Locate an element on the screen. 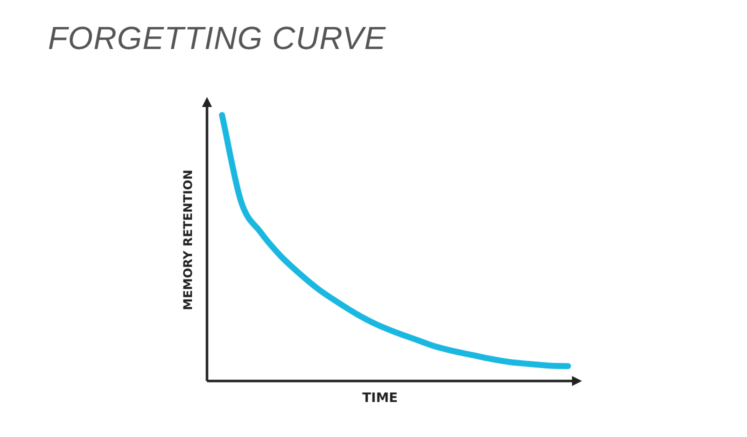 The image size is (747, 437). chart-title: FORGETTING CURVE is located at coordinates (217, 38).